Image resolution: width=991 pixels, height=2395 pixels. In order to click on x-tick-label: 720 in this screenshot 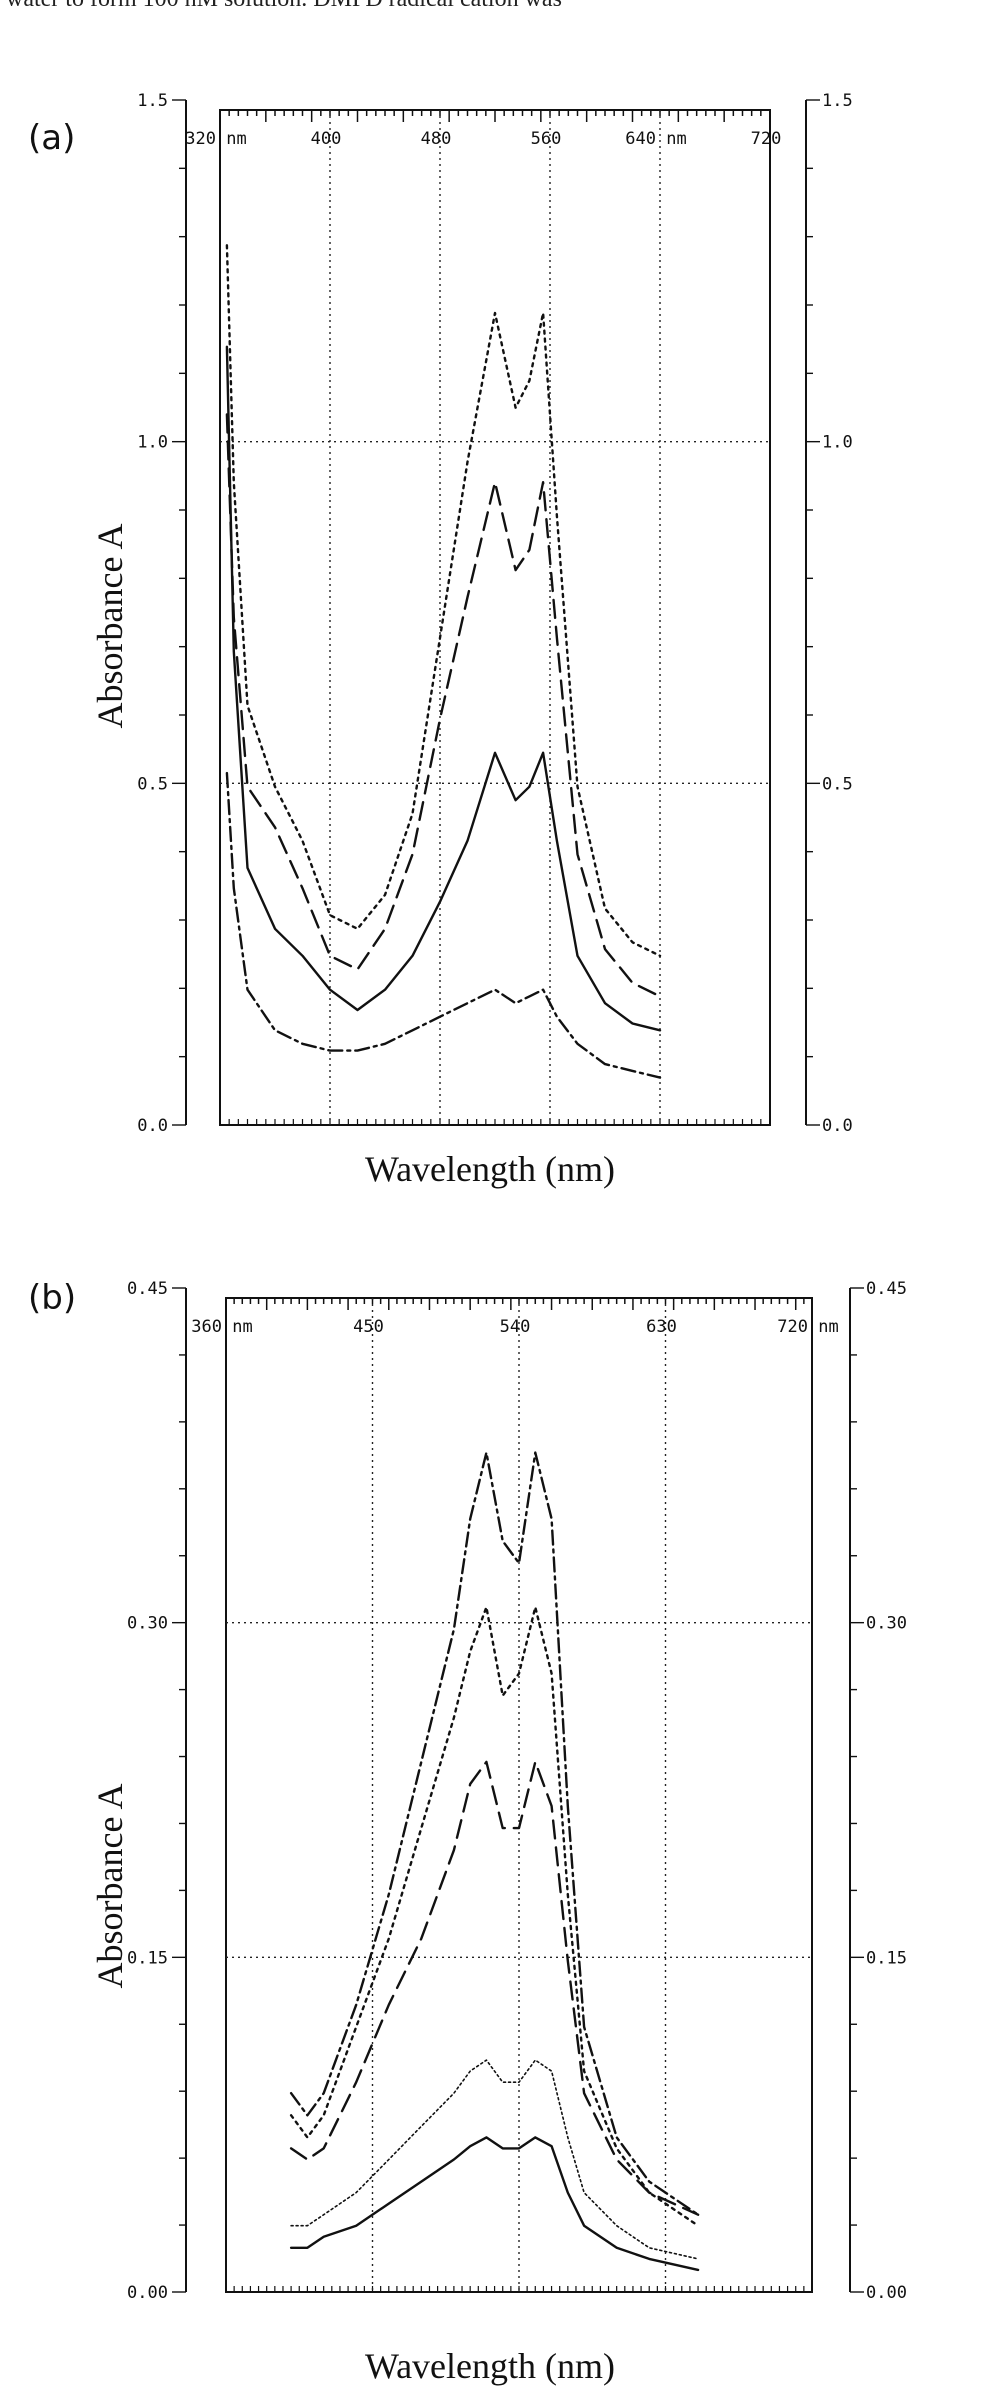, I will do `click(766, 139)`.